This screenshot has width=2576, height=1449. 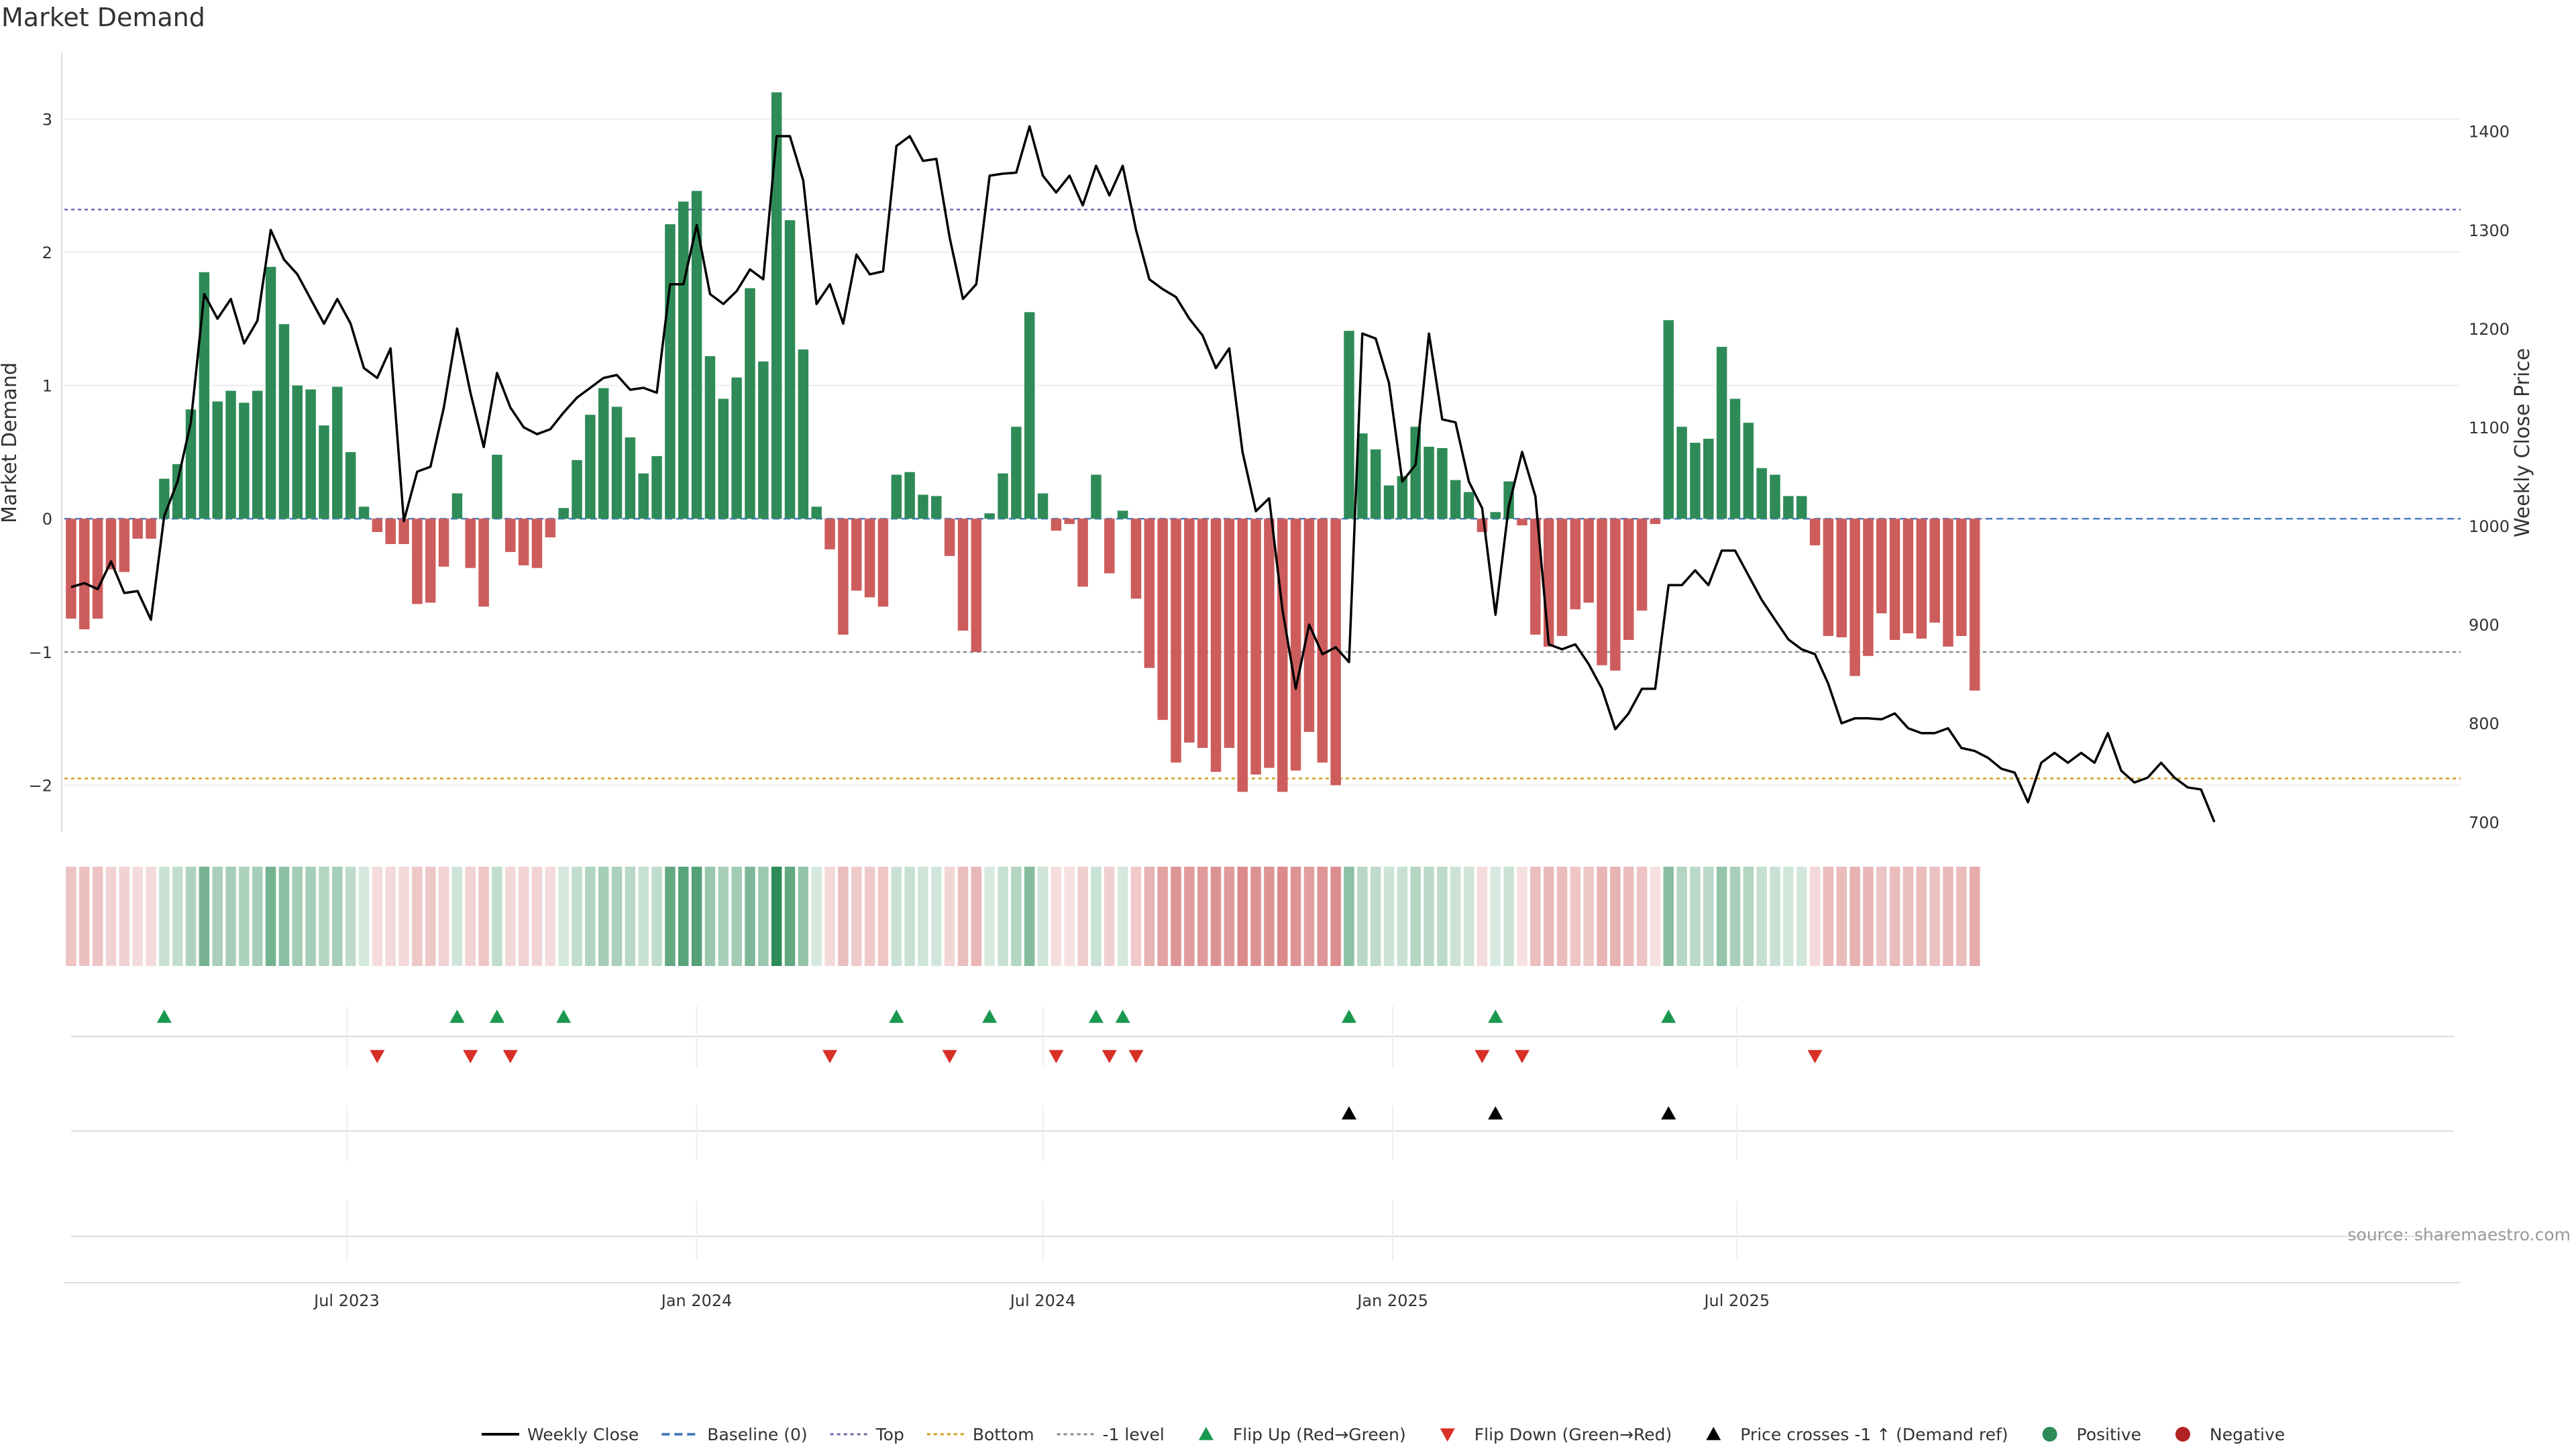 I want to click on left-y-axis: −2 −1 0 1 2 3, so click(x=40, y=452).